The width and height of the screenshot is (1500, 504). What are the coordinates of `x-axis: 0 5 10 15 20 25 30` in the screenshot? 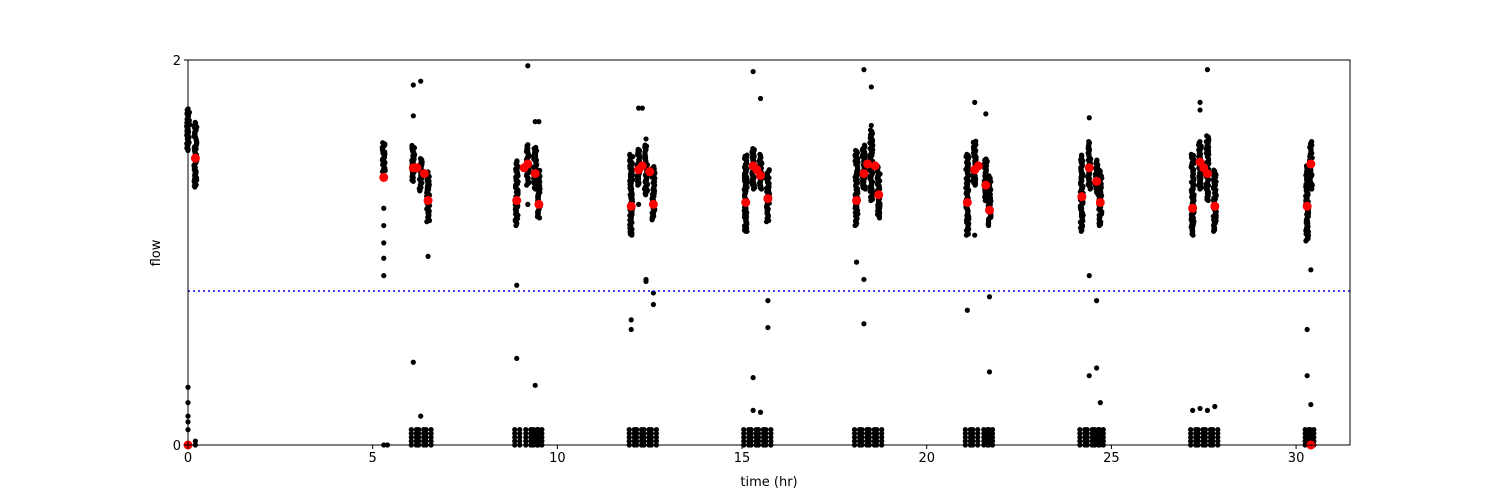 It's located at (744, 455).